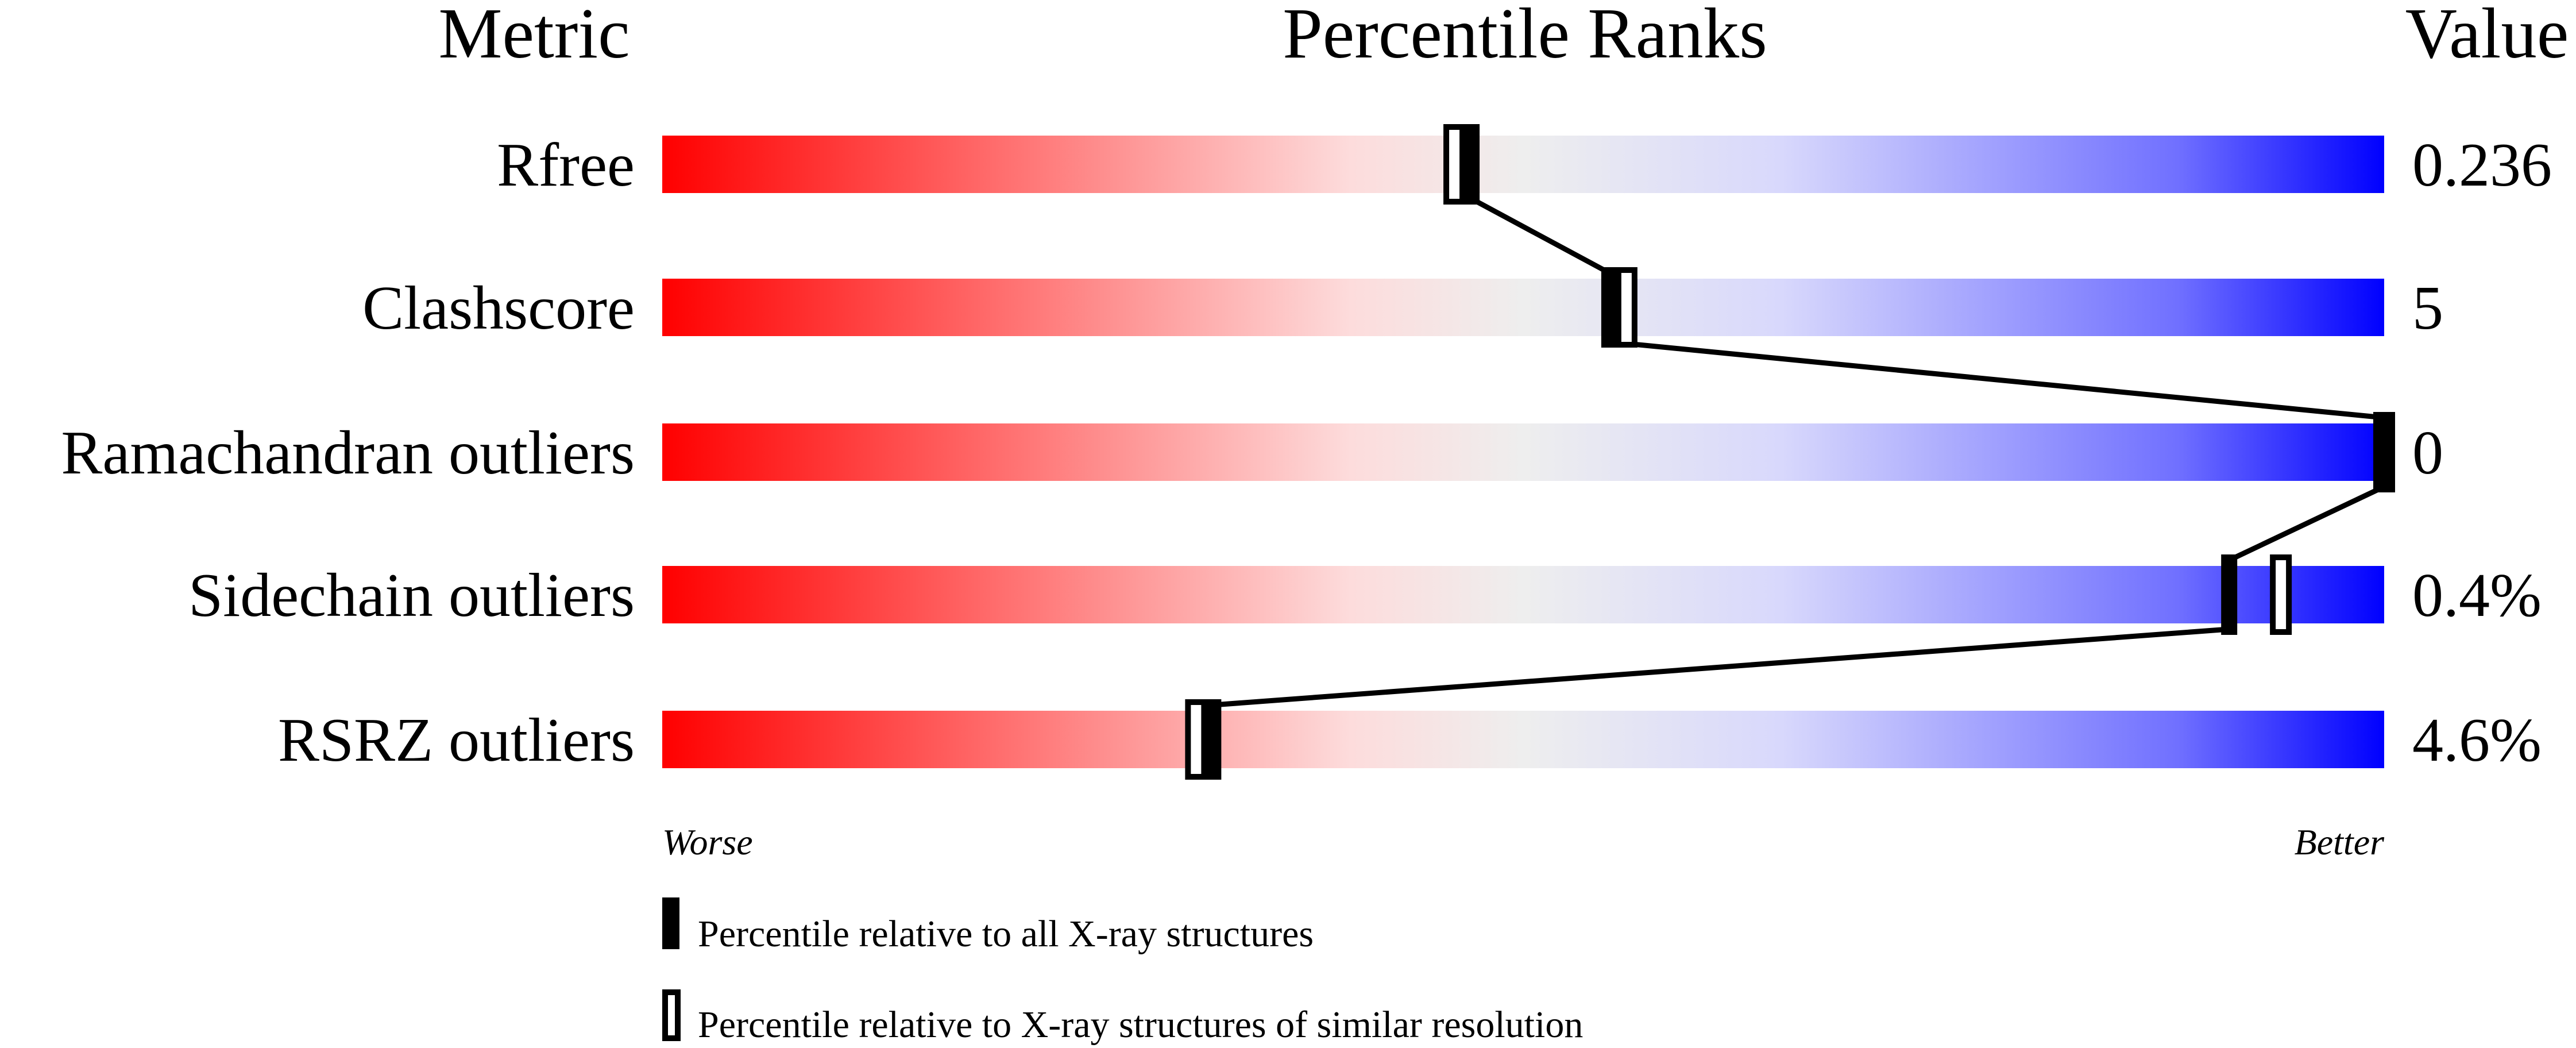 The image size is (2576, 1048). What do you see at coordinates (498, 308) in the screenshot?
I see `metric-label: Clashscore` at bounding box center [498, 308].